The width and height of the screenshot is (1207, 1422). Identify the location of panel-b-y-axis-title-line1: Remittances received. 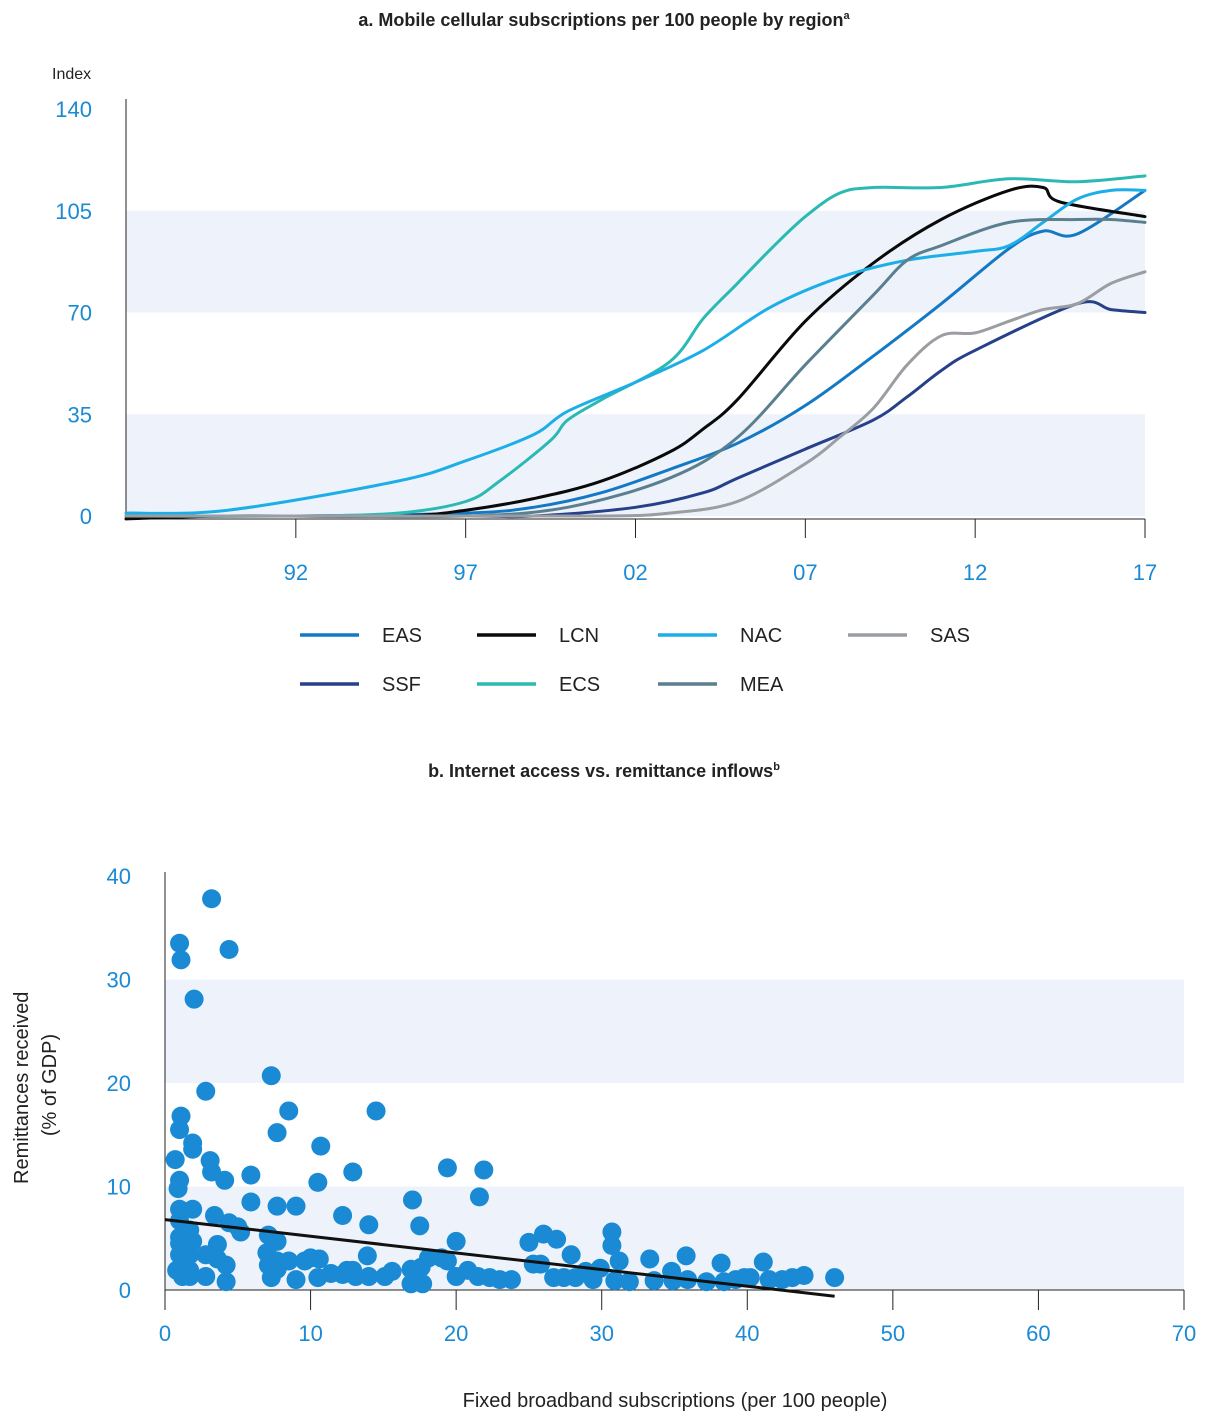
(22, 1088).